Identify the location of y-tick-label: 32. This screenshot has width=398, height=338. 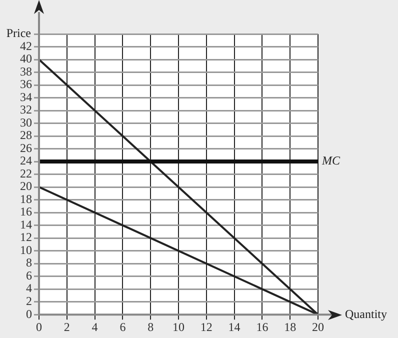
(26, 109).